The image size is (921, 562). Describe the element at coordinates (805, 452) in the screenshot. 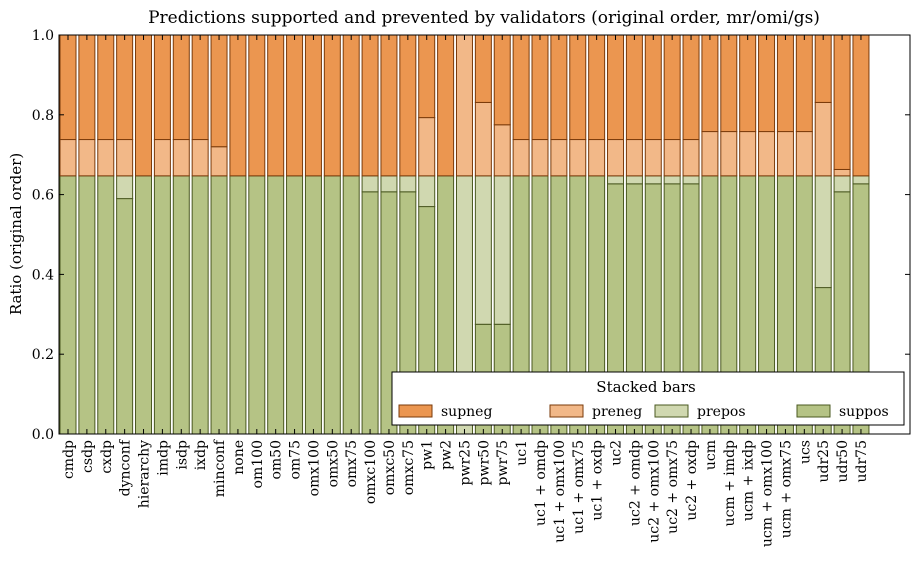

I see `x-tick-label: ucs` at that location.